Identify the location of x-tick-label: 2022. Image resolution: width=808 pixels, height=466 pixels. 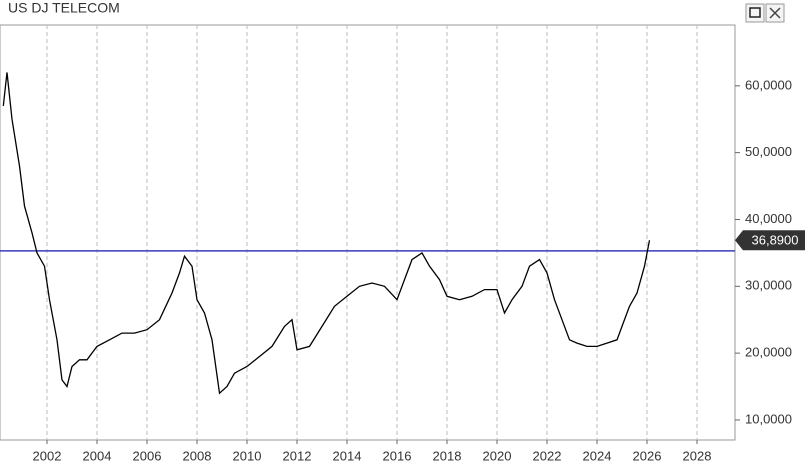
(547, 455).